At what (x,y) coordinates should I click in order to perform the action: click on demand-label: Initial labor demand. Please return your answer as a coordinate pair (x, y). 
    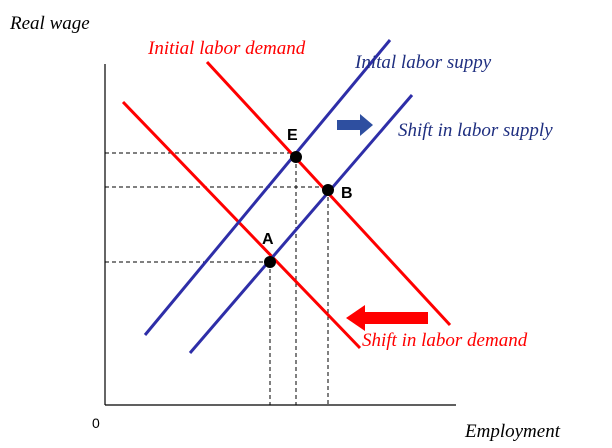
    Looking at the image, I should click on (226, 48).